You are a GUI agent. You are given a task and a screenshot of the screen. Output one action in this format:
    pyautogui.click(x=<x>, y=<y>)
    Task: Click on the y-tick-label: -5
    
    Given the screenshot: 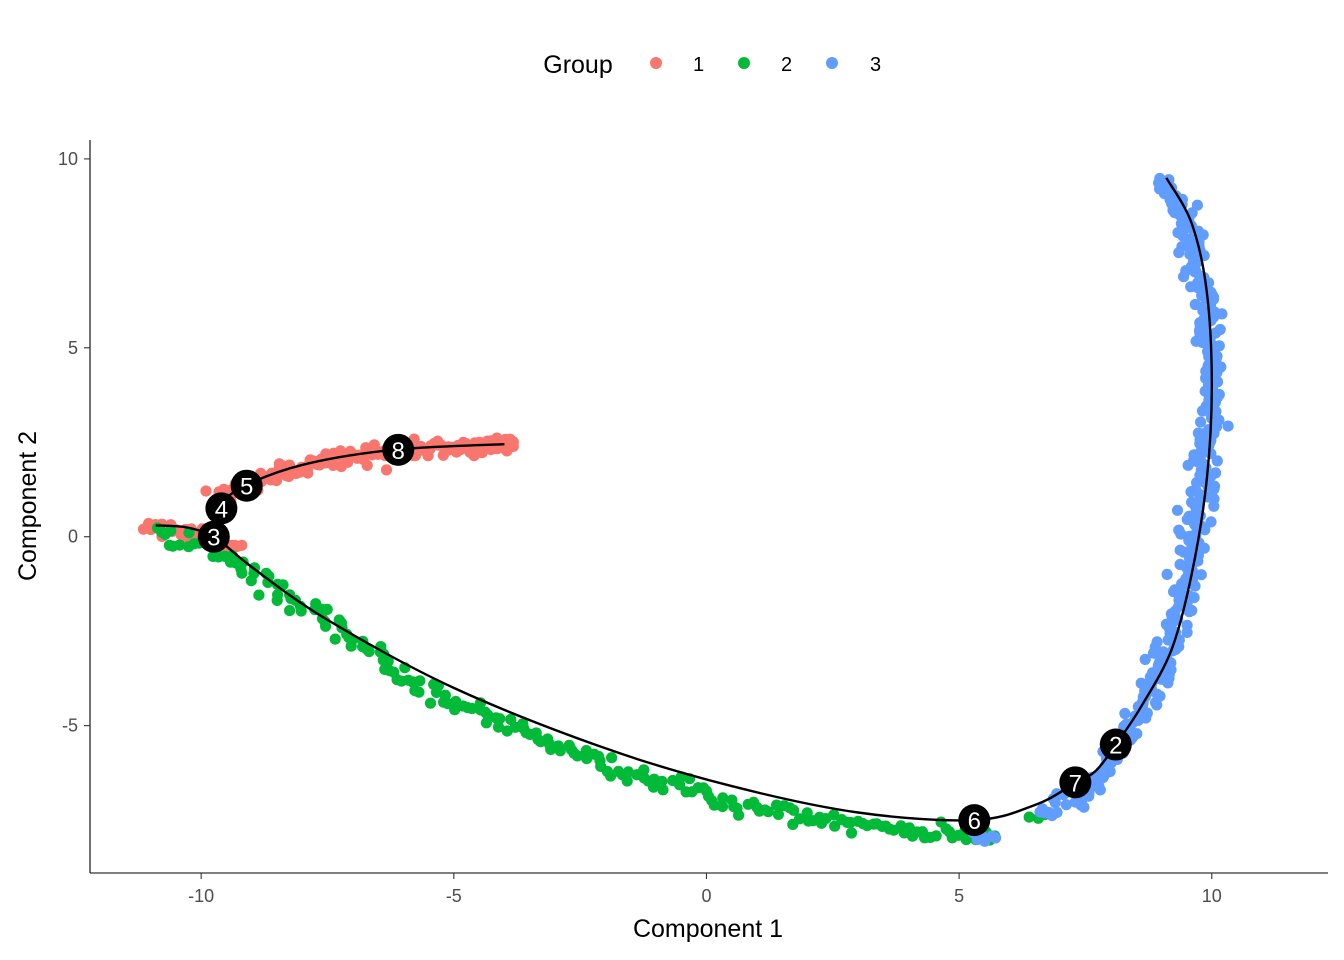 What is the action you would take?
    pyautogui.click(x=70, y=726)
    